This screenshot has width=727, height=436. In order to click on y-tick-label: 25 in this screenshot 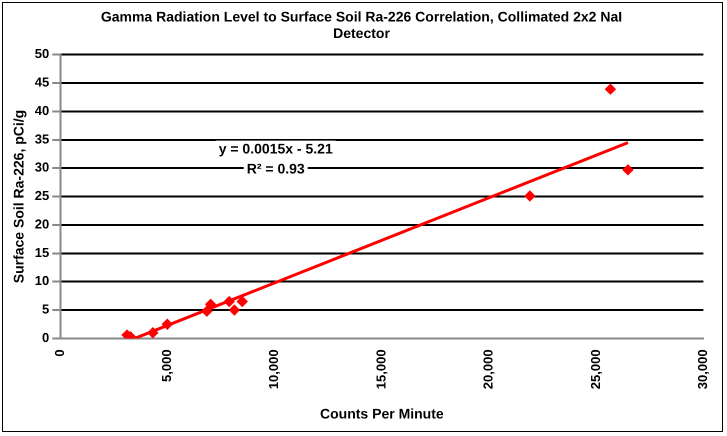, I will do `click(42, 196)`.